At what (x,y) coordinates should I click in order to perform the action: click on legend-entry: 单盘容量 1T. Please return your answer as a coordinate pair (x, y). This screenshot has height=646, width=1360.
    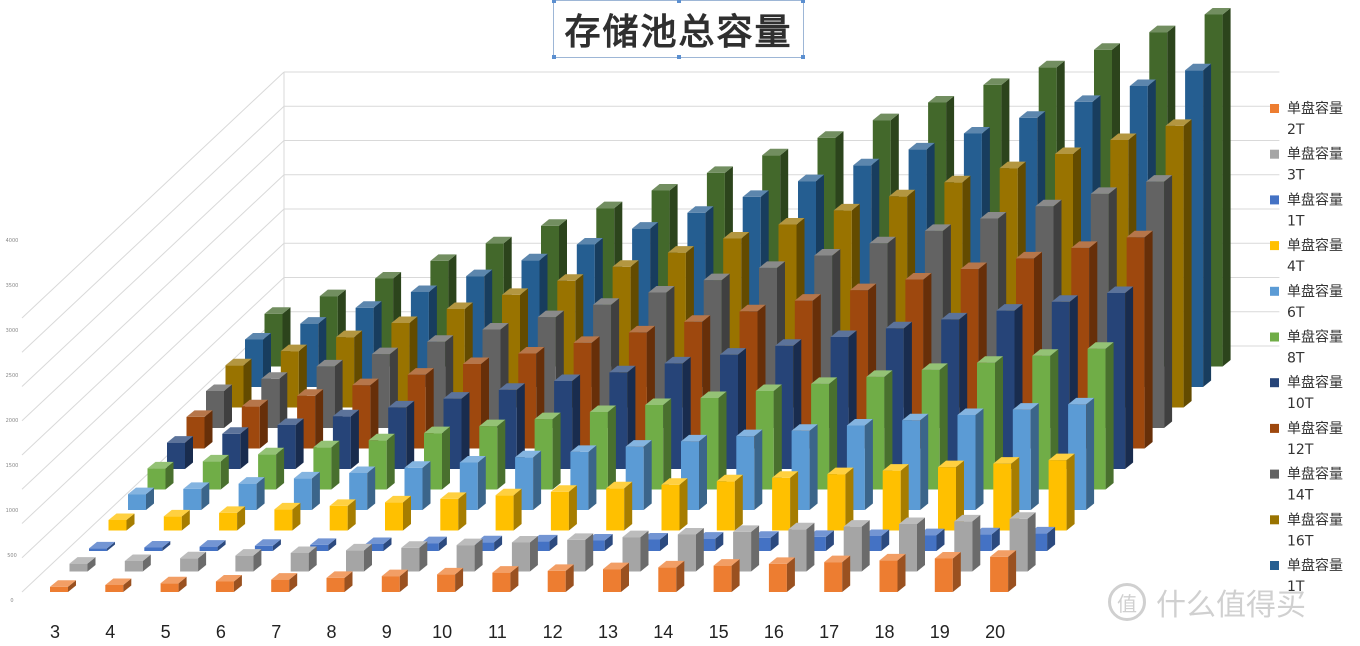
    Looking at the image, I should click on (1306, 576).